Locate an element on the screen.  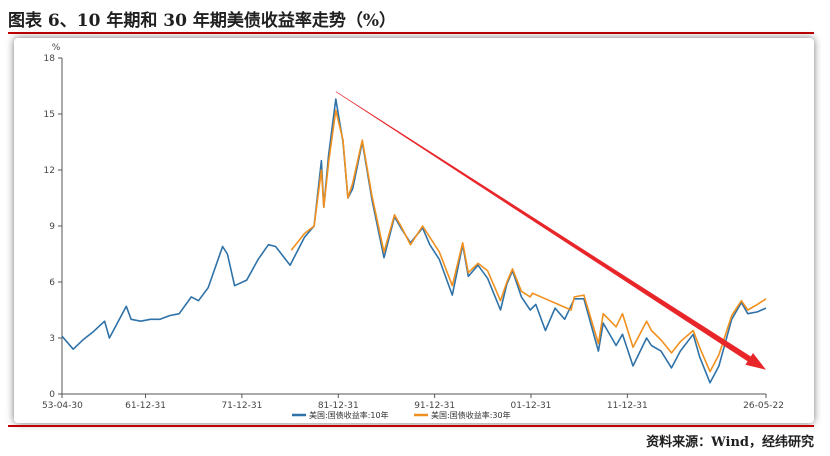
source-note: 资料来源：Wind，经纬研究 is located at coordinates (730, 442).